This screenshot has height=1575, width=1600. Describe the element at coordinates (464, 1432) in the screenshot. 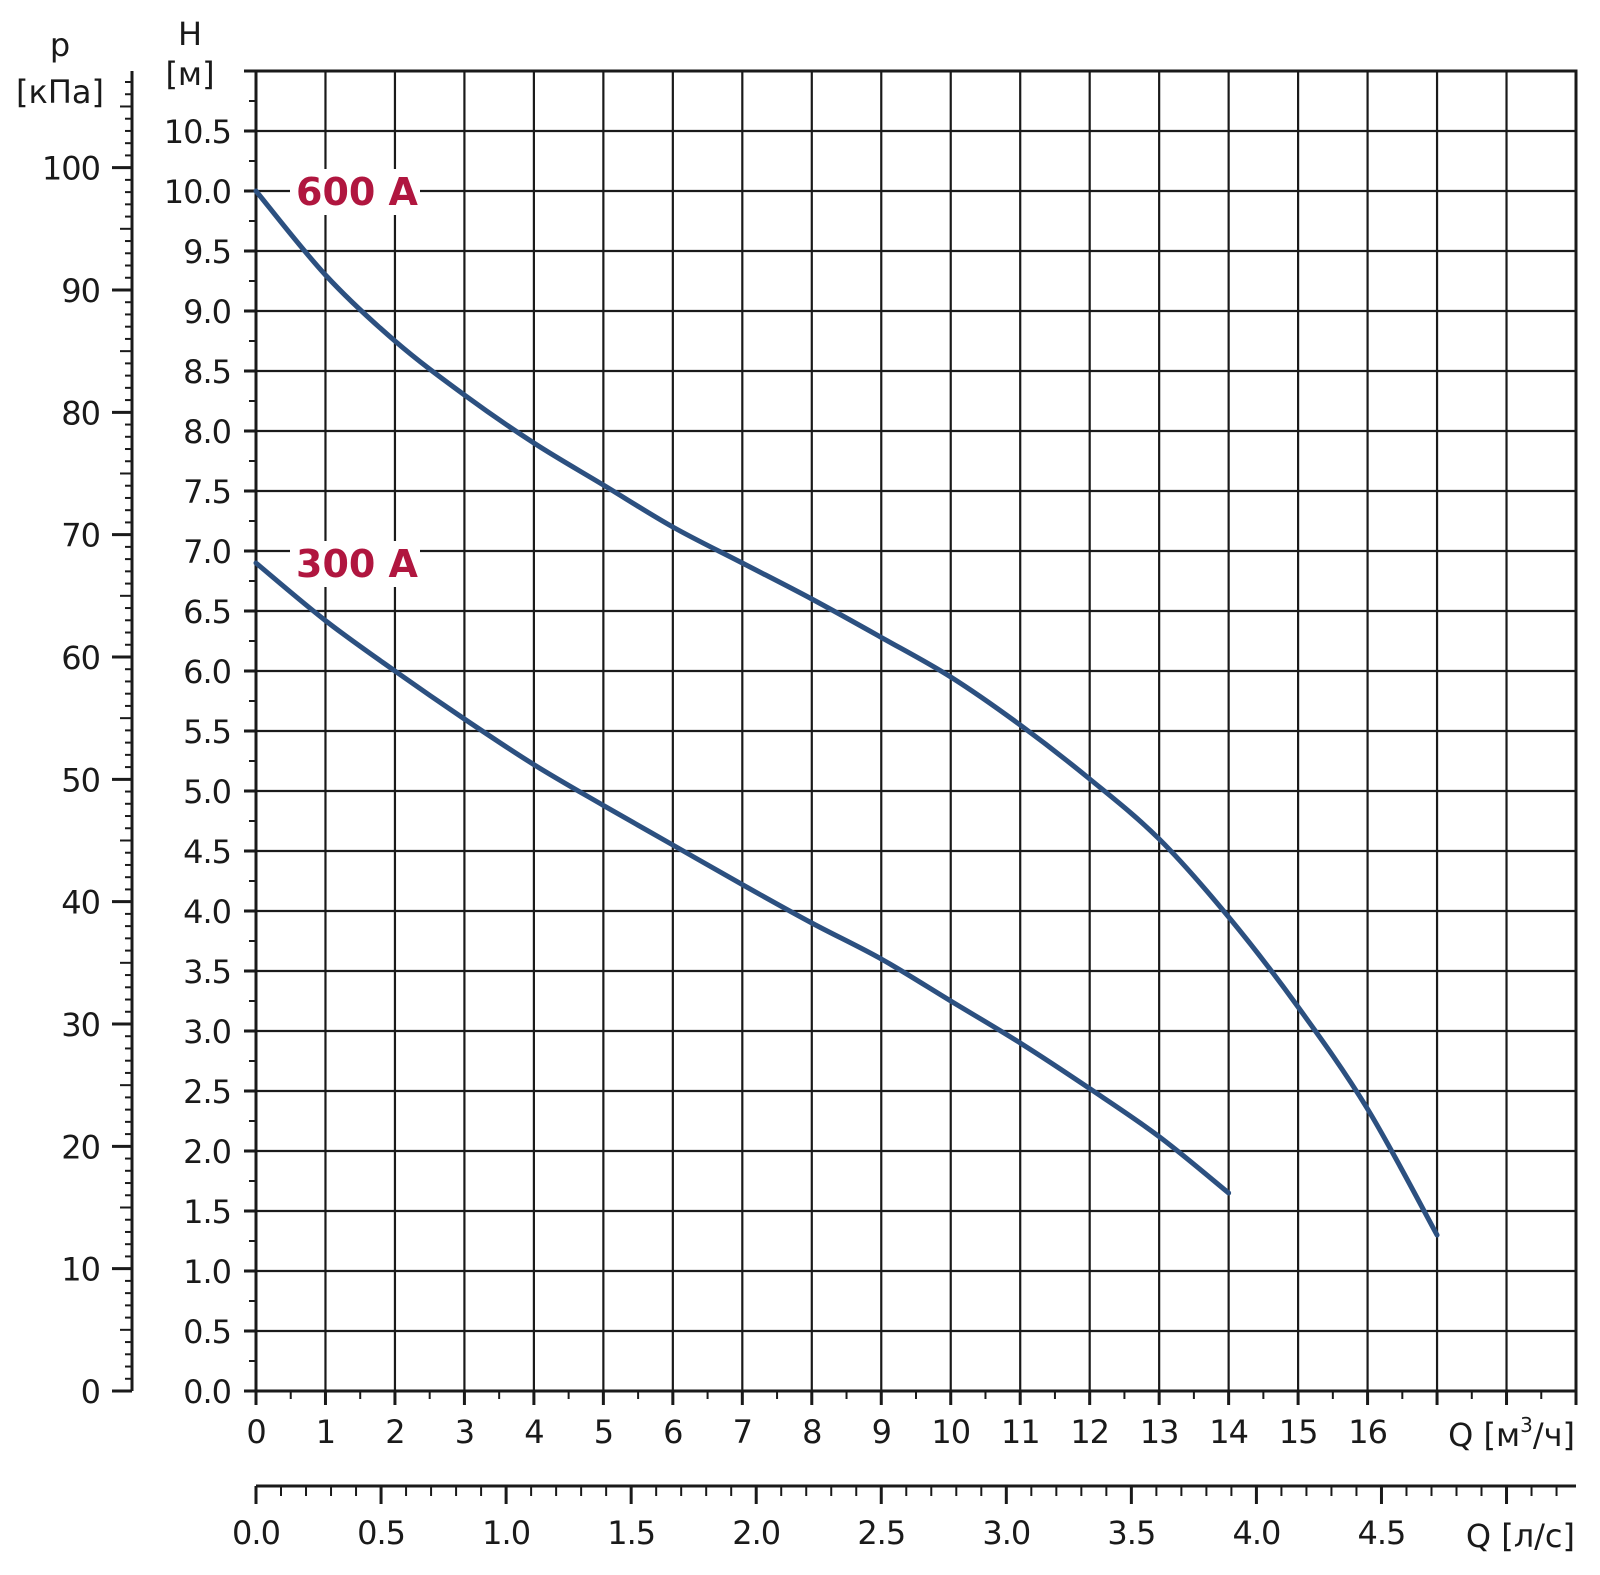

I see `flow-m3h-tick-label: 3` at that location.